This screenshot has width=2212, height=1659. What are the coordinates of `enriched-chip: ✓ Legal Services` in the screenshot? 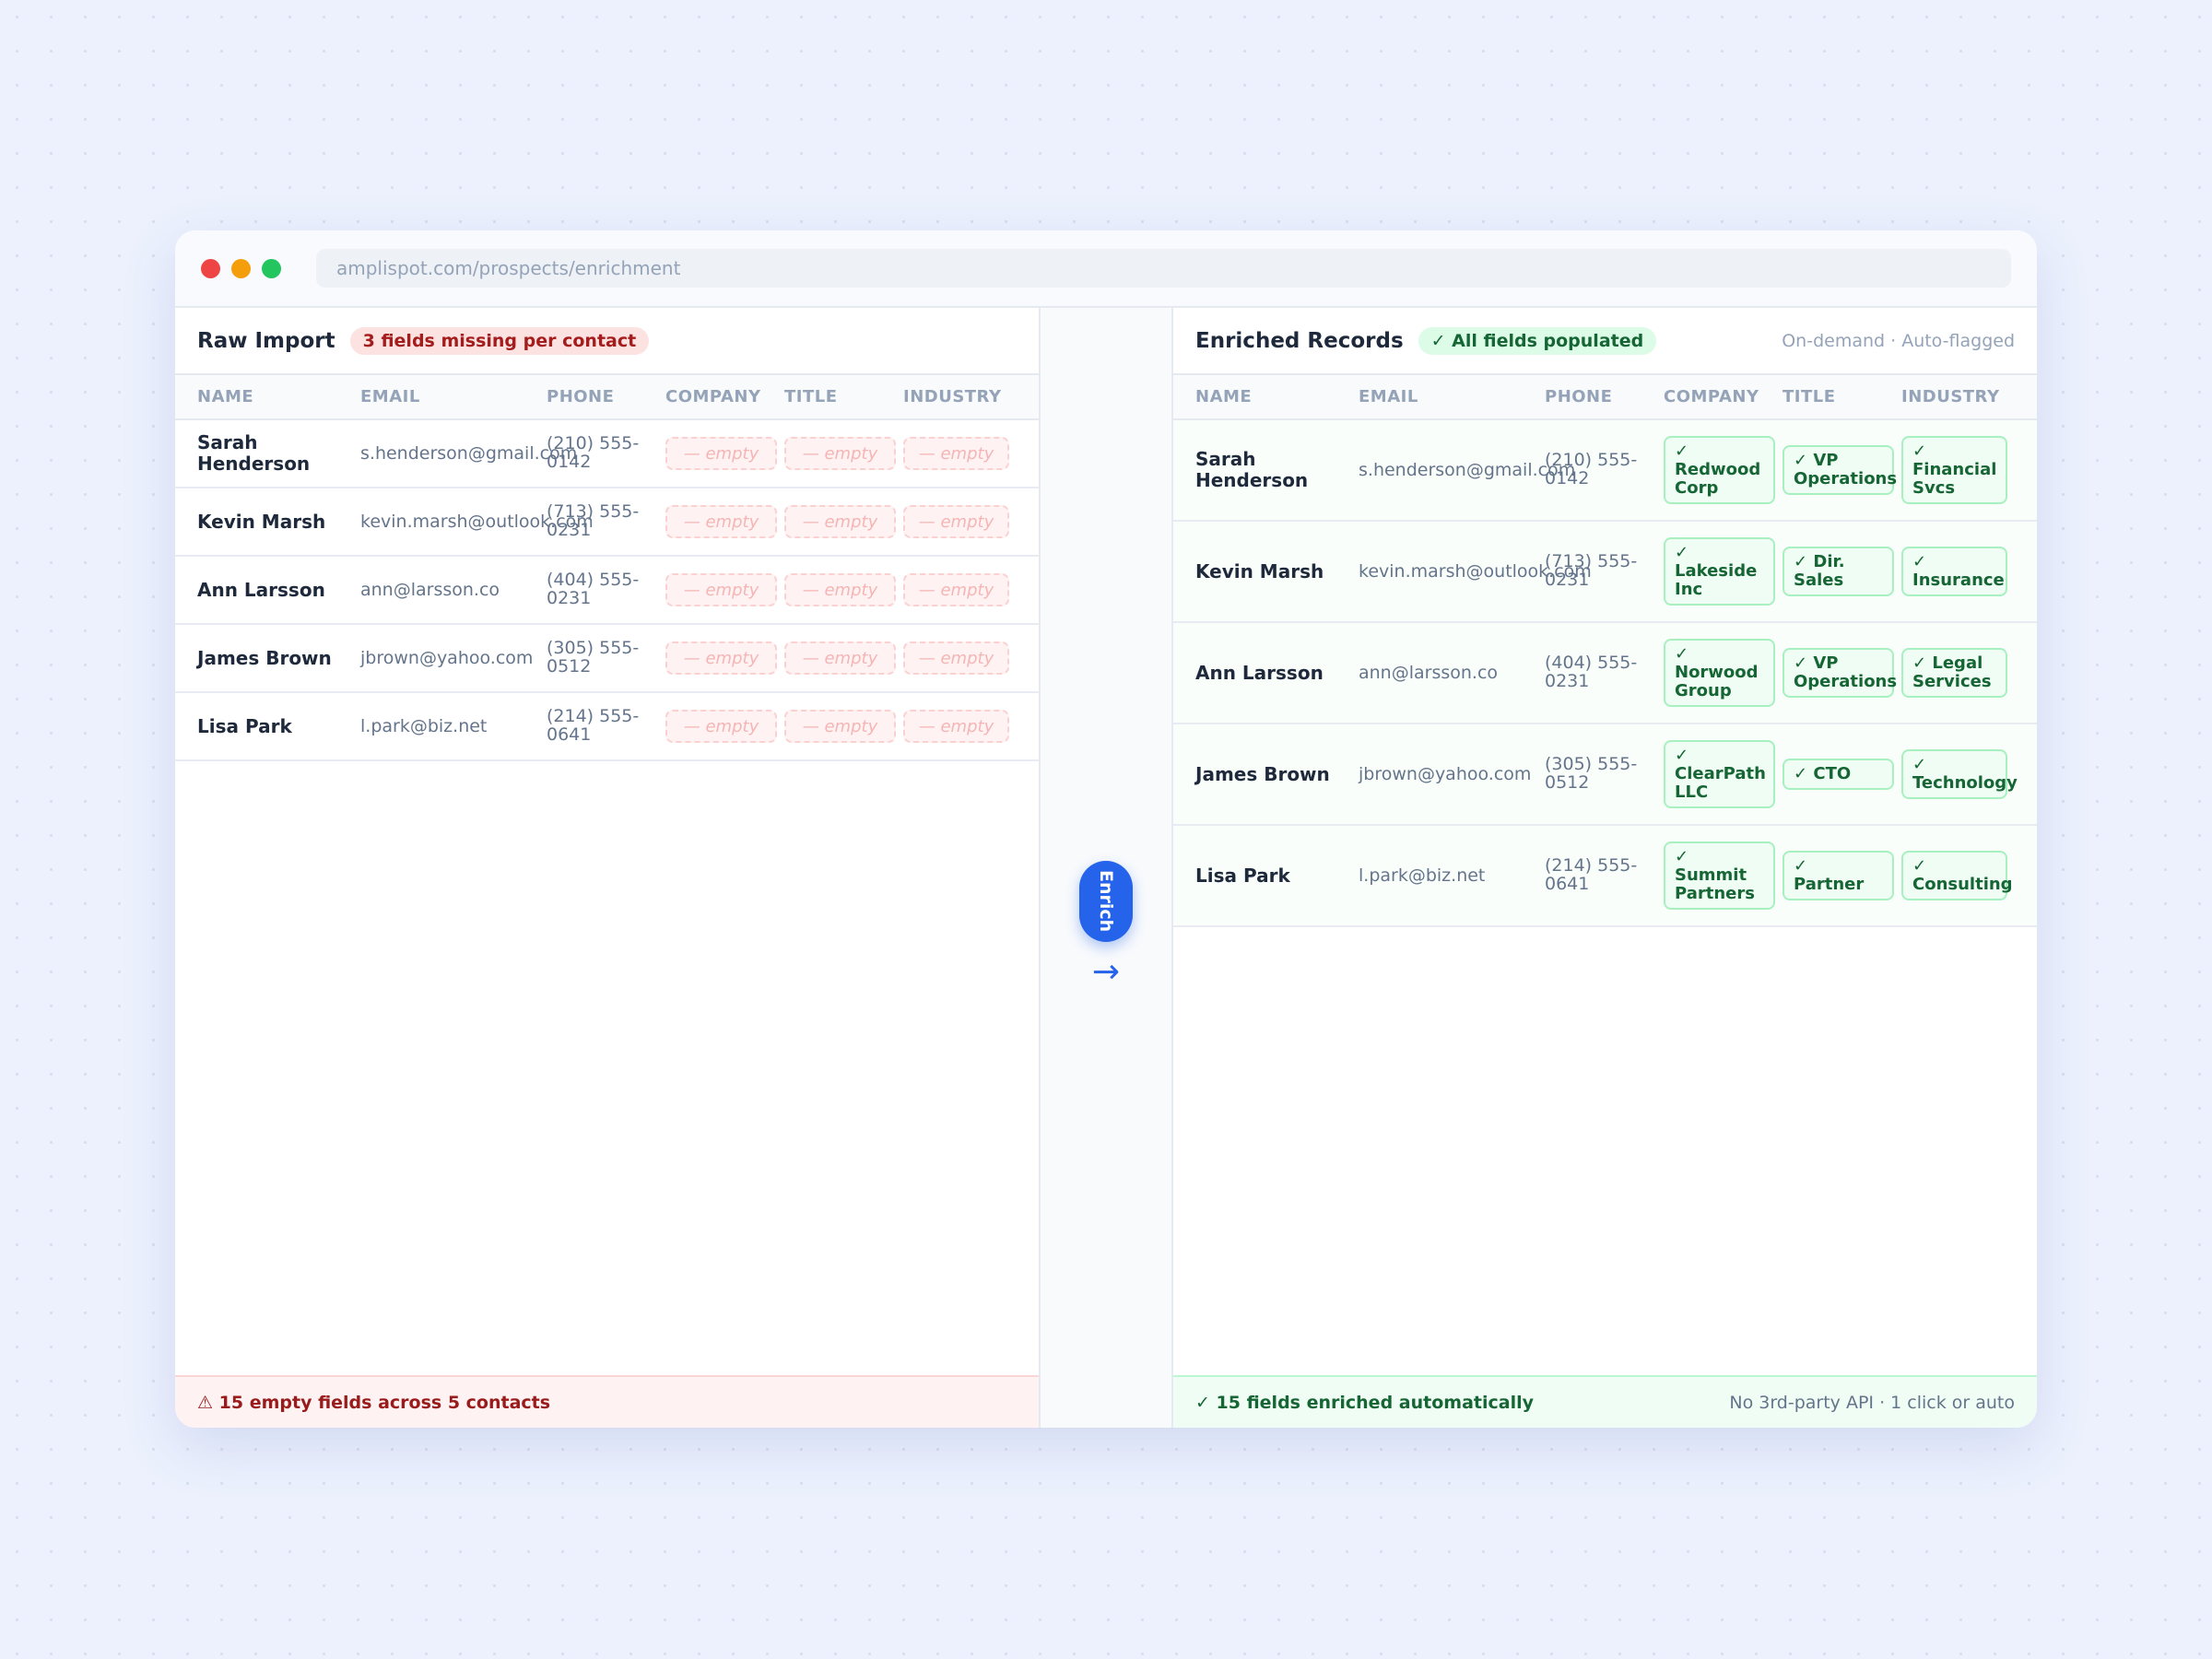 It's located at (1954, 673).